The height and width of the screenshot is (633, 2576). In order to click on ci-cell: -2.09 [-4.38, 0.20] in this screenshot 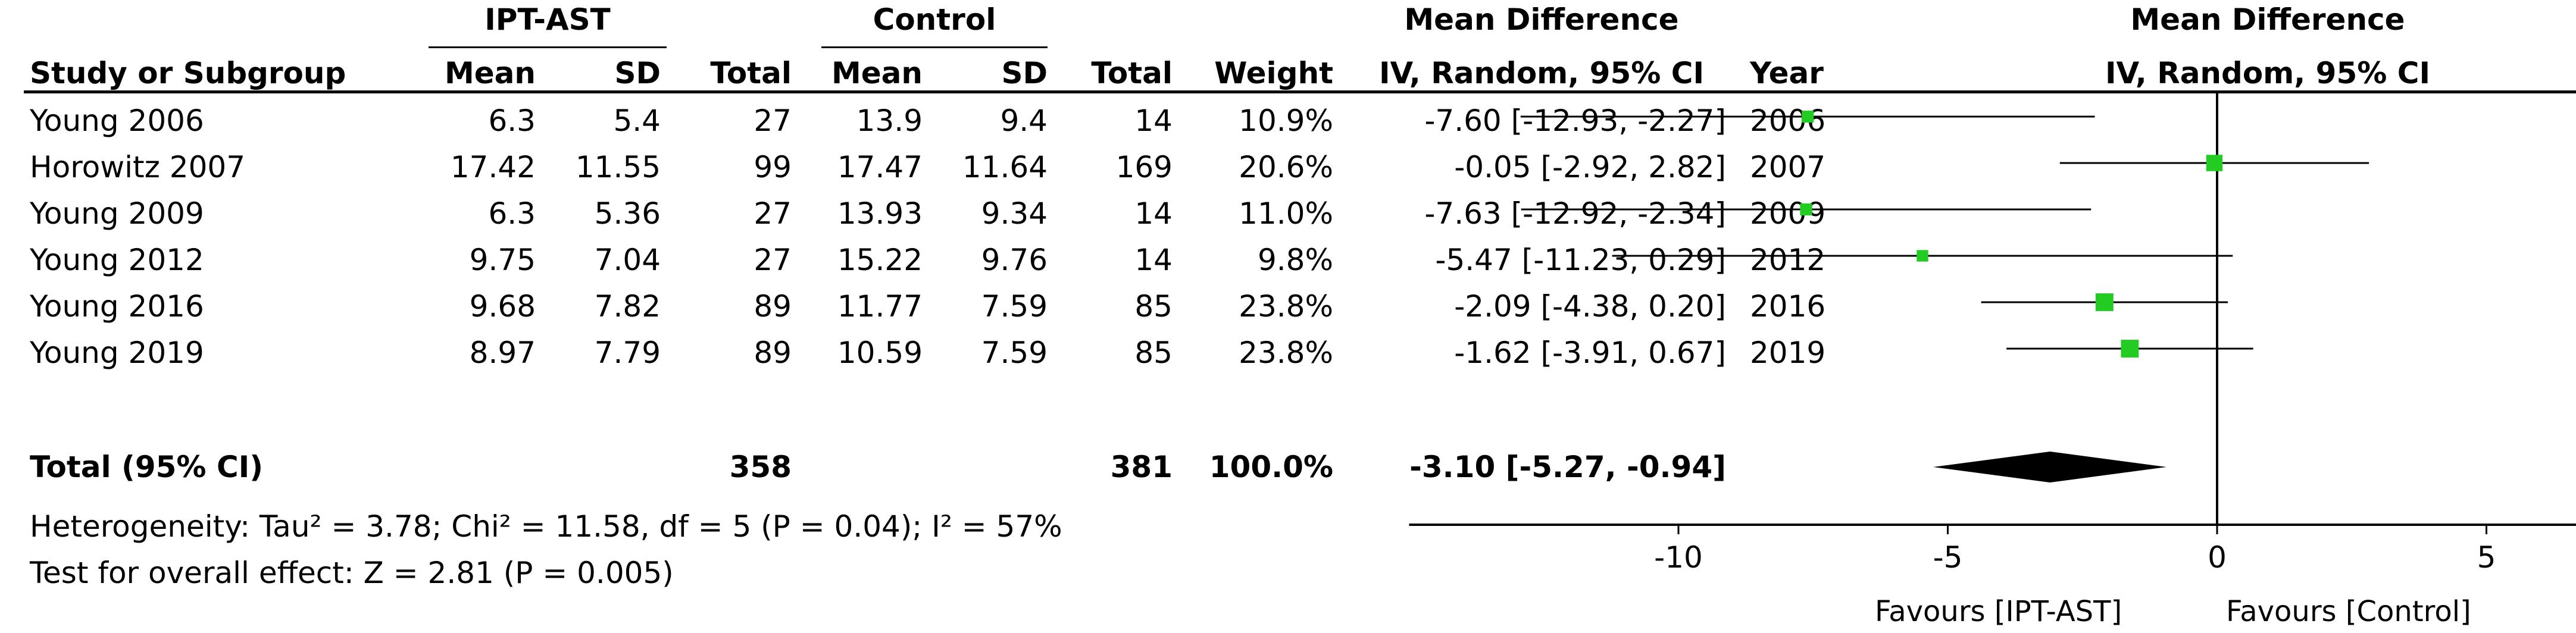, I will do `click(1590, 307)`.